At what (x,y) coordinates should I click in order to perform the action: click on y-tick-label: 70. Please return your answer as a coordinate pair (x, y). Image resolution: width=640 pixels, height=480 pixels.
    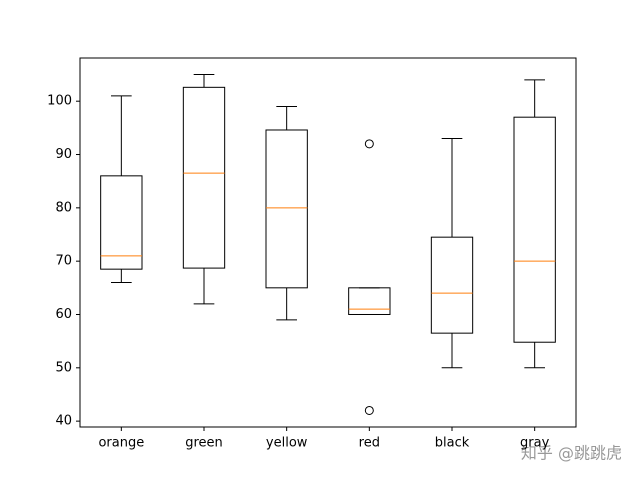
    Looking at the image, I should click on (63, 261).